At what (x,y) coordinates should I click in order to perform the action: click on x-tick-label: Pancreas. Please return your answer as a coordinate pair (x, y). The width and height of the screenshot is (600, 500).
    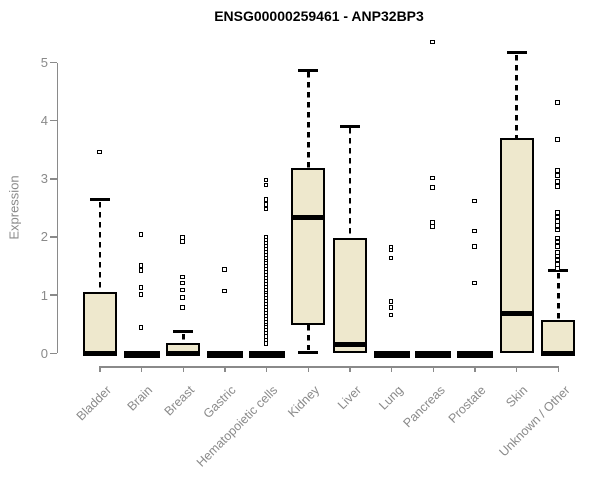
    Looking at the image, I should click on (424, 407).